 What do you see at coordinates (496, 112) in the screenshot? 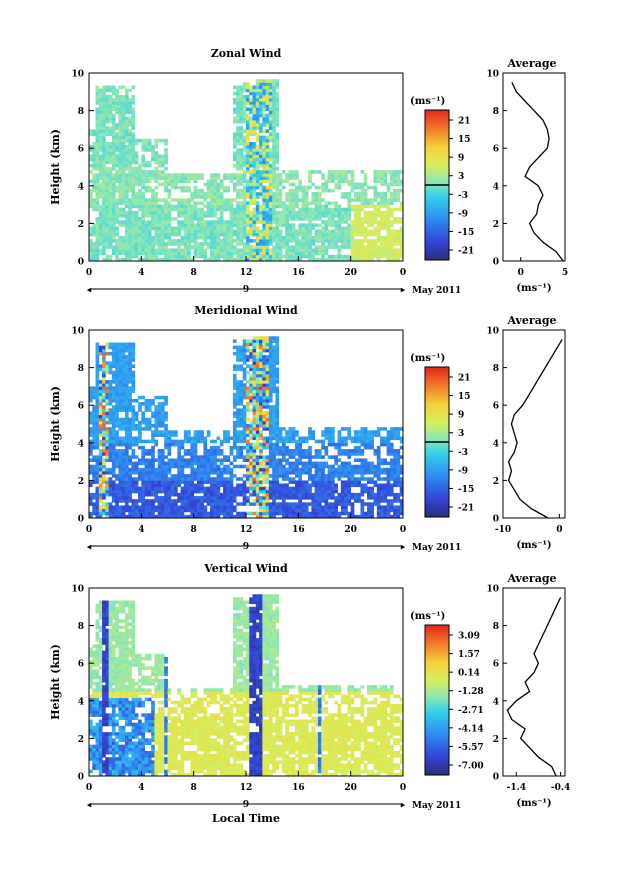
I see `average-y-tick-label: 8` at bounding box center [496, 112].